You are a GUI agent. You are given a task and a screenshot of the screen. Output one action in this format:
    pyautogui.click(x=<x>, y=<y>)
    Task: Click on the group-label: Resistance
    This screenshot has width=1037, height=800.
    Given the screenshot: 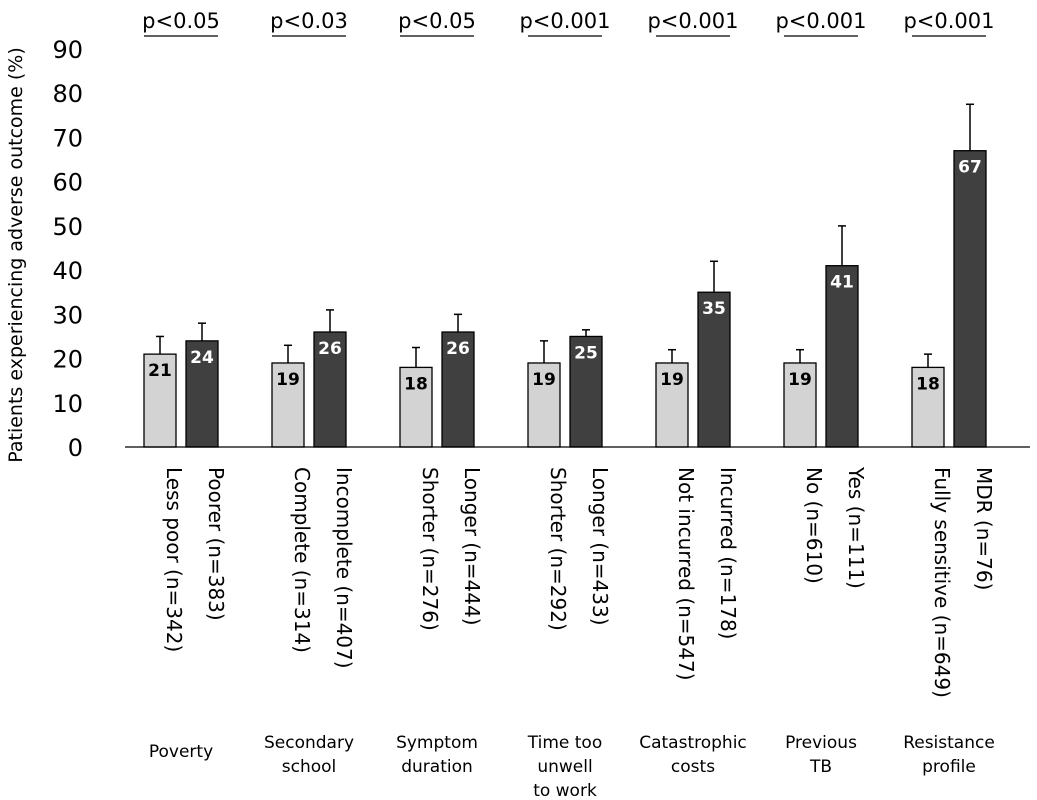 What is the action you would take?
    pyautogui.click(x=949, y=743)
    